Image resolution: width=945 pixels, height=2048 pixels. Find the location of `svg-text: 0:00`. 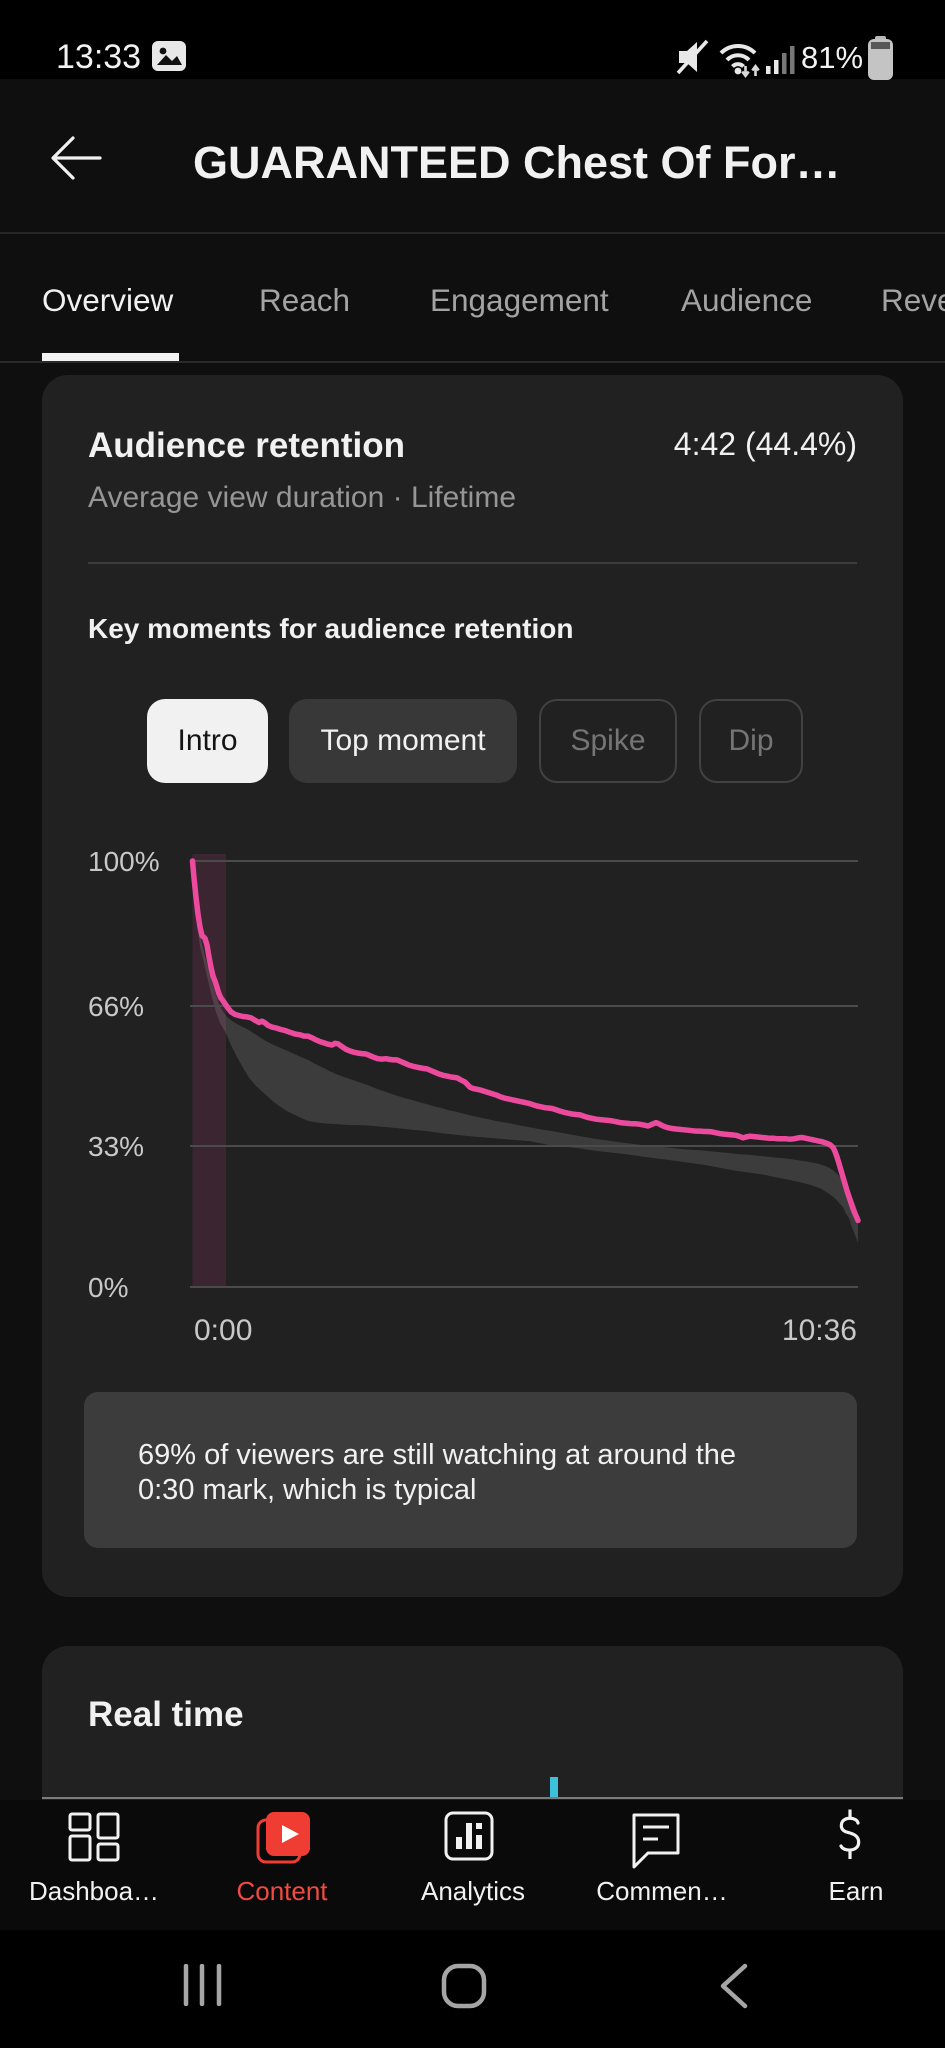

svg-text: 0:00 is located at coordinates (223, 1330).